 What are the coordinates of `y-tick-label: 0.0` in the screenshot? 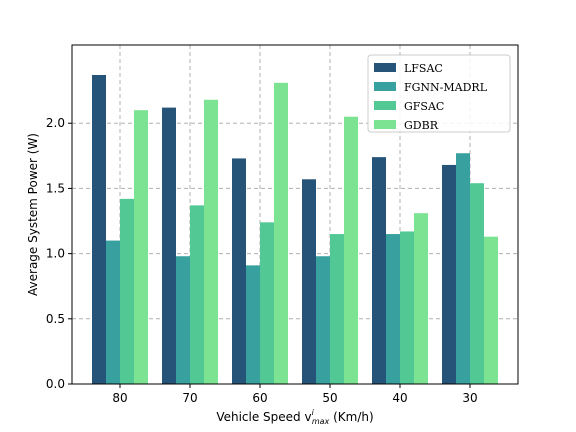 It's located at (55, 384).